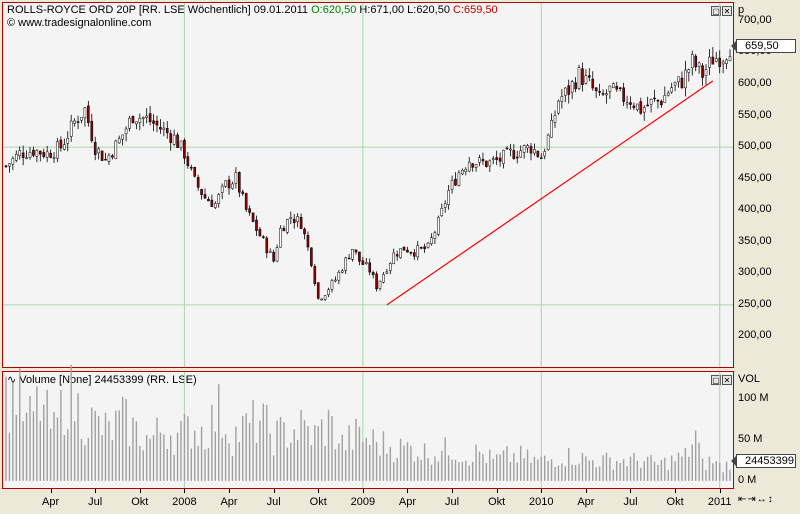 This screenshot has height=514, width=800. I want to click on volume-tick-label: 0 M, so click(747, 479).